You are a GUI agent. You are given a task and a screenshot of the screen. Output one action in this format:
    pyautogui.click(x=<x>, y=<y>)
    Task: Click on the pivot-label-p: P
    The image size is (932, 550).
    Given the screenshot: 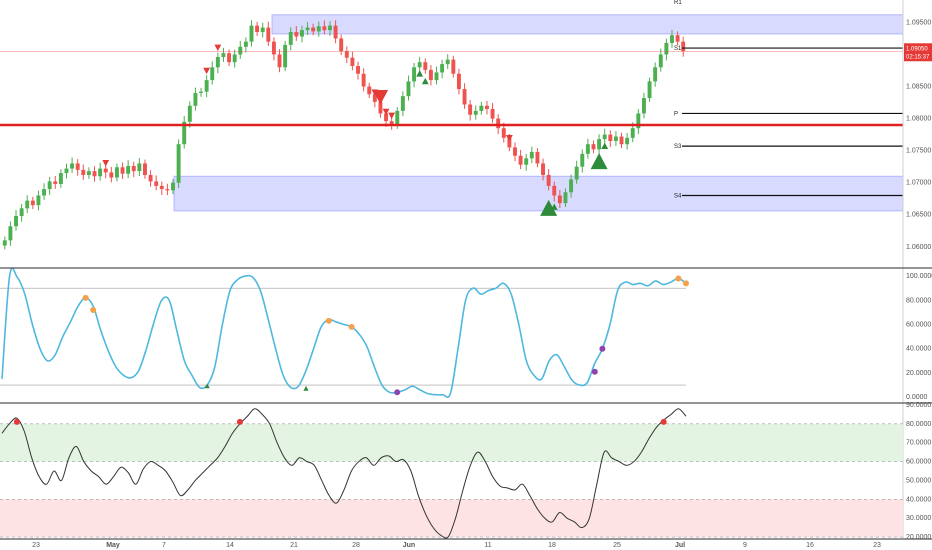 What is the action you would take?
    pyautogui.click(x=676, y=114)
    